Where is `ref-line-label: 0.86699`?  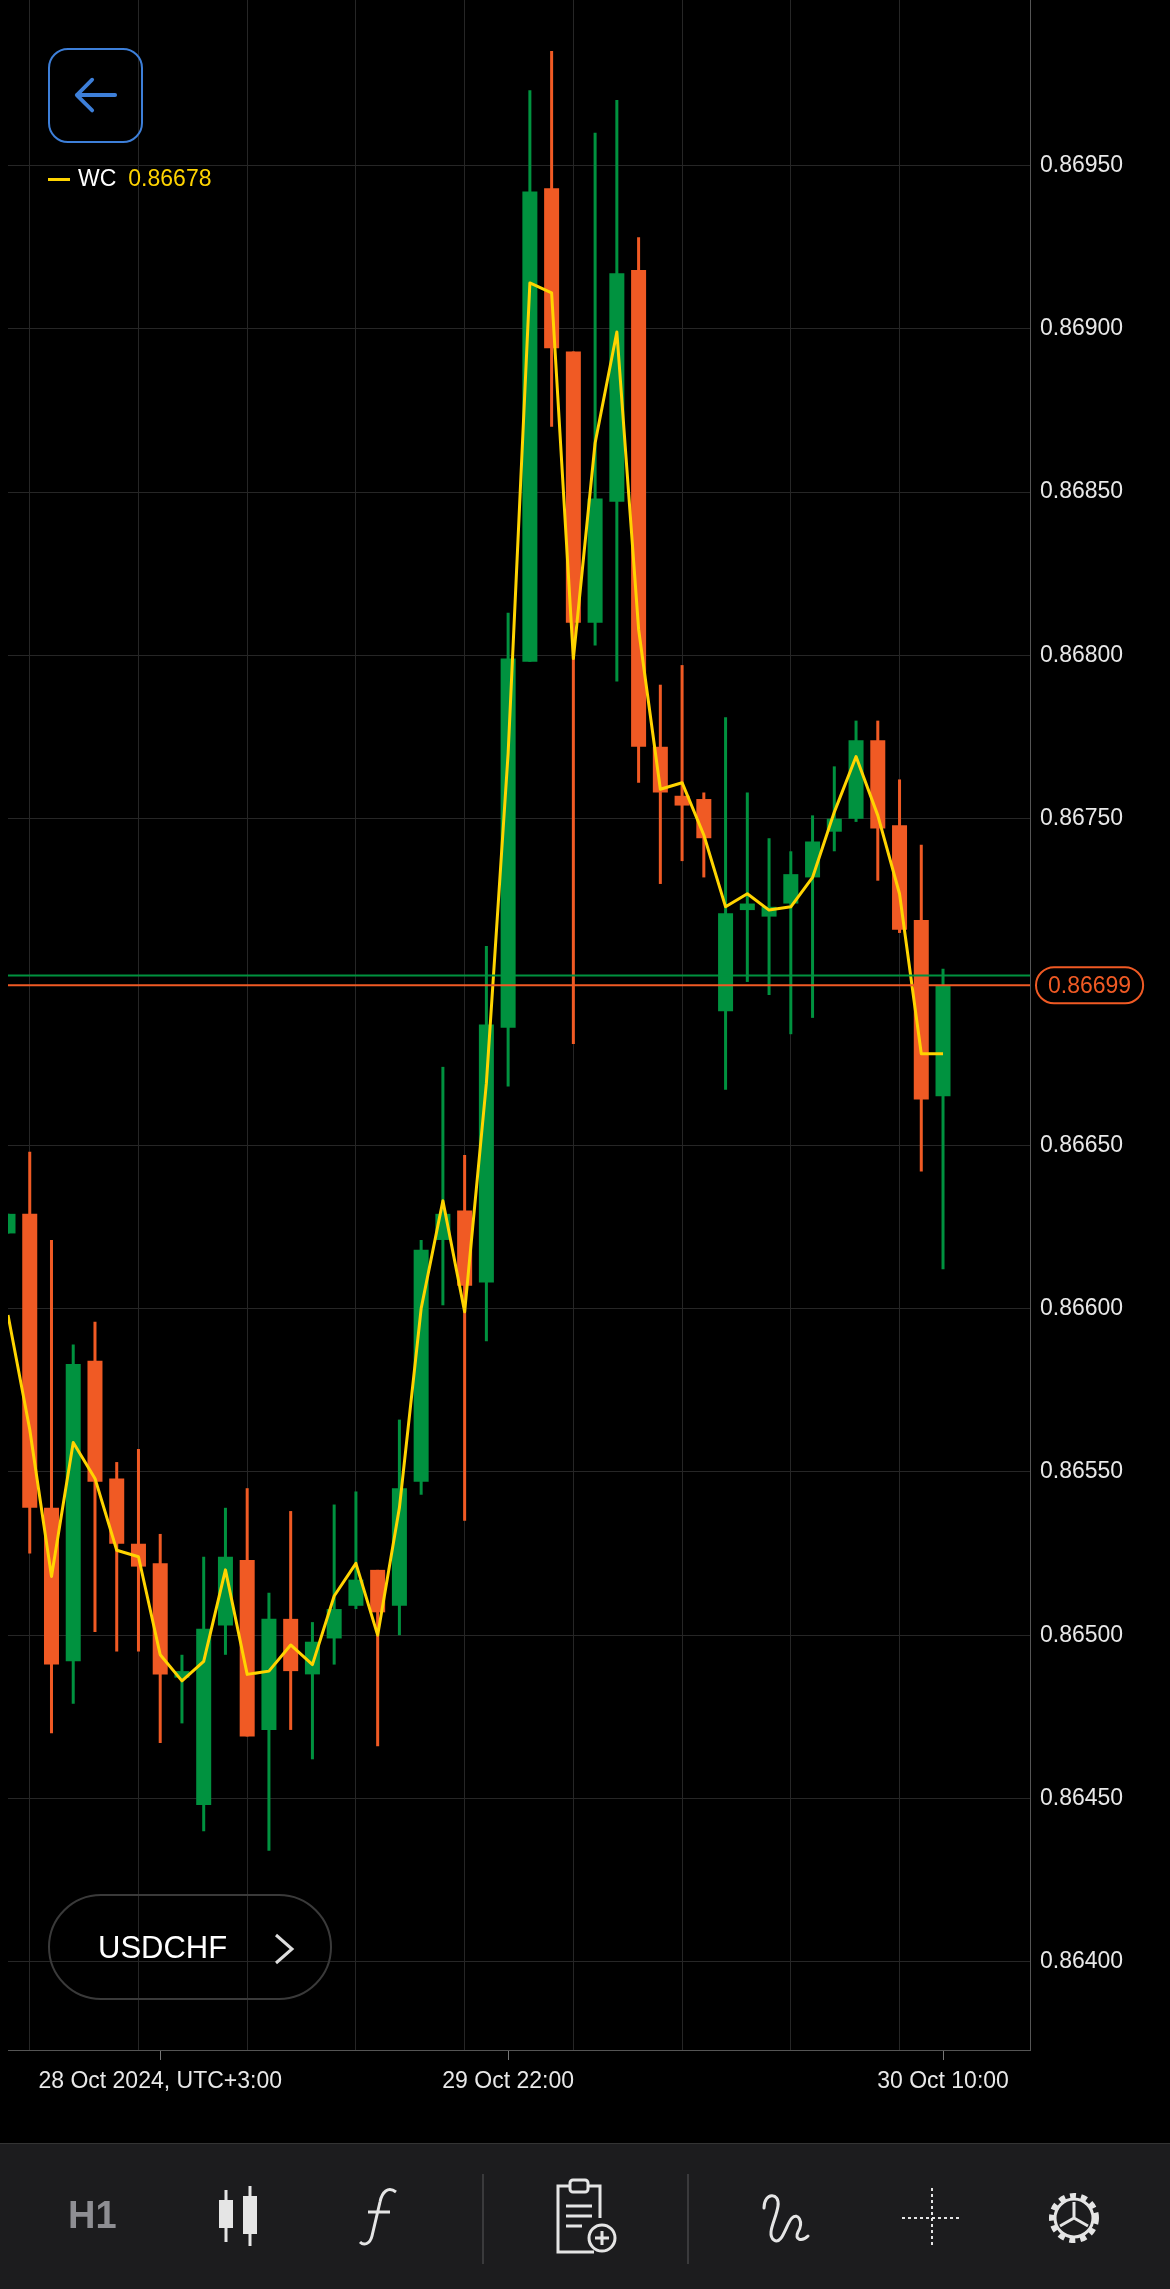 ref-line-label: 0.86699 is located at coordinates (1090, 984).